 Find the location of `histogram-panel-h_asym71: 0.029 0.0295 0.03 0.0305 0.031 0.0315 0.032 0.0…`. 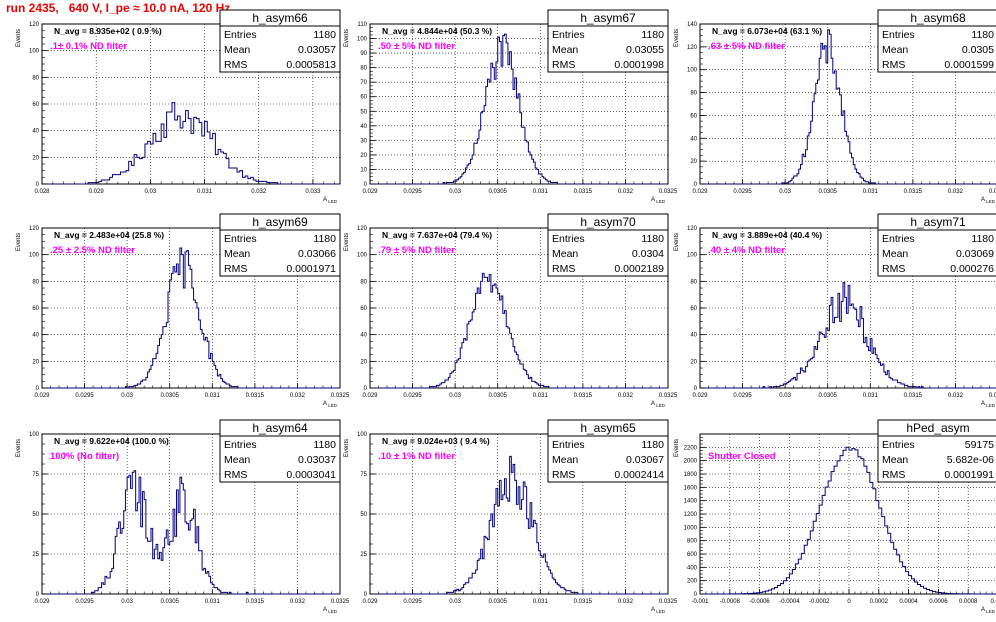

histogram-panel-h_asym71: 0.029 0.0295 0.03 0.0305 0.031 0.0315 0.032 0.0… is located at coordinates (835, 310).